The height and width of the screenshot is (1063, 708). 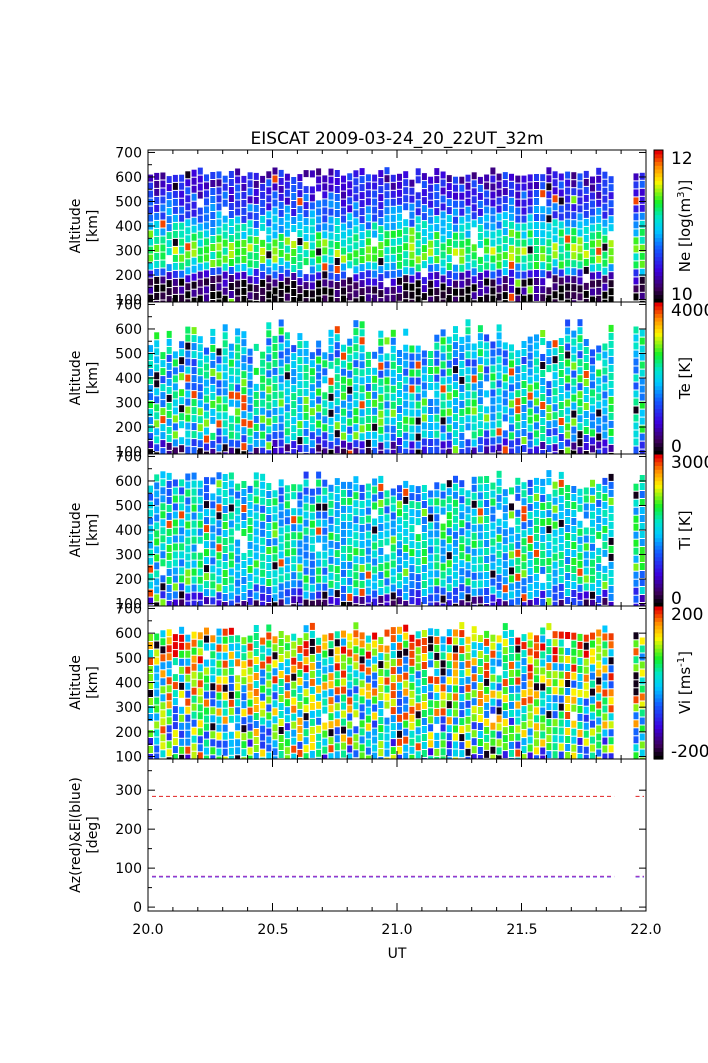 I want to click on heatmap-cells, so click(x=396, y=690).